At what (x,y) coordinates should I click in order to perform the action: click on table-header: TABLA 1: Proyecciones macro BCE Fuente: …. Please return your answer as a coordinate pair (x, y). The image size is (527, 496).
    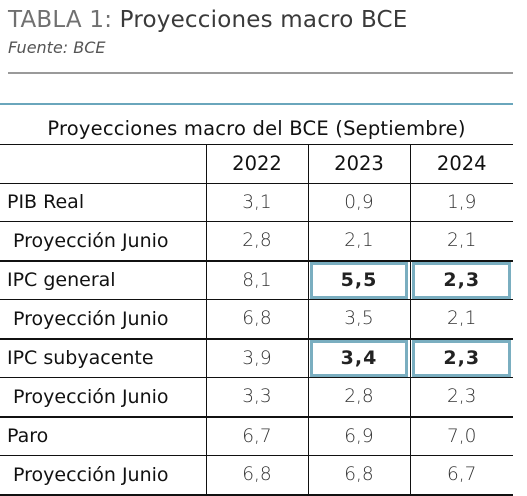
    Looking at the image, I should click on (260, 31).